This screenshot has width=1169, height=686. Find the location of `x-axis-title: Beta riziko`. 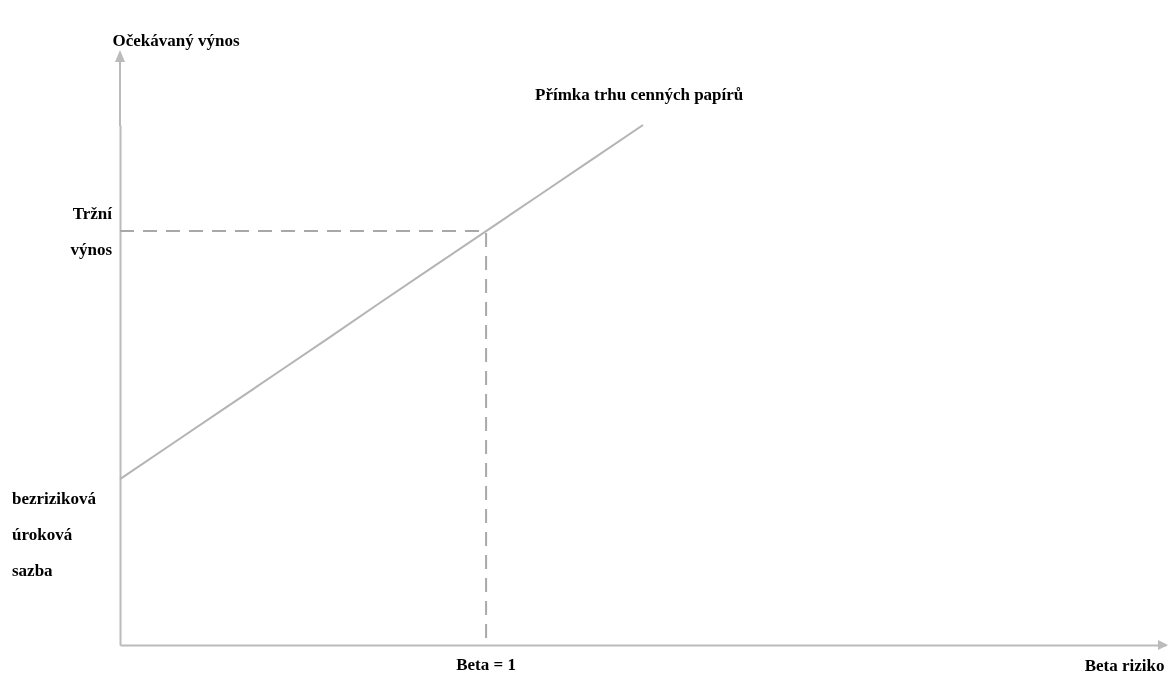

x-axis-title: Beta riziko is located at coordinates (1124, 665).